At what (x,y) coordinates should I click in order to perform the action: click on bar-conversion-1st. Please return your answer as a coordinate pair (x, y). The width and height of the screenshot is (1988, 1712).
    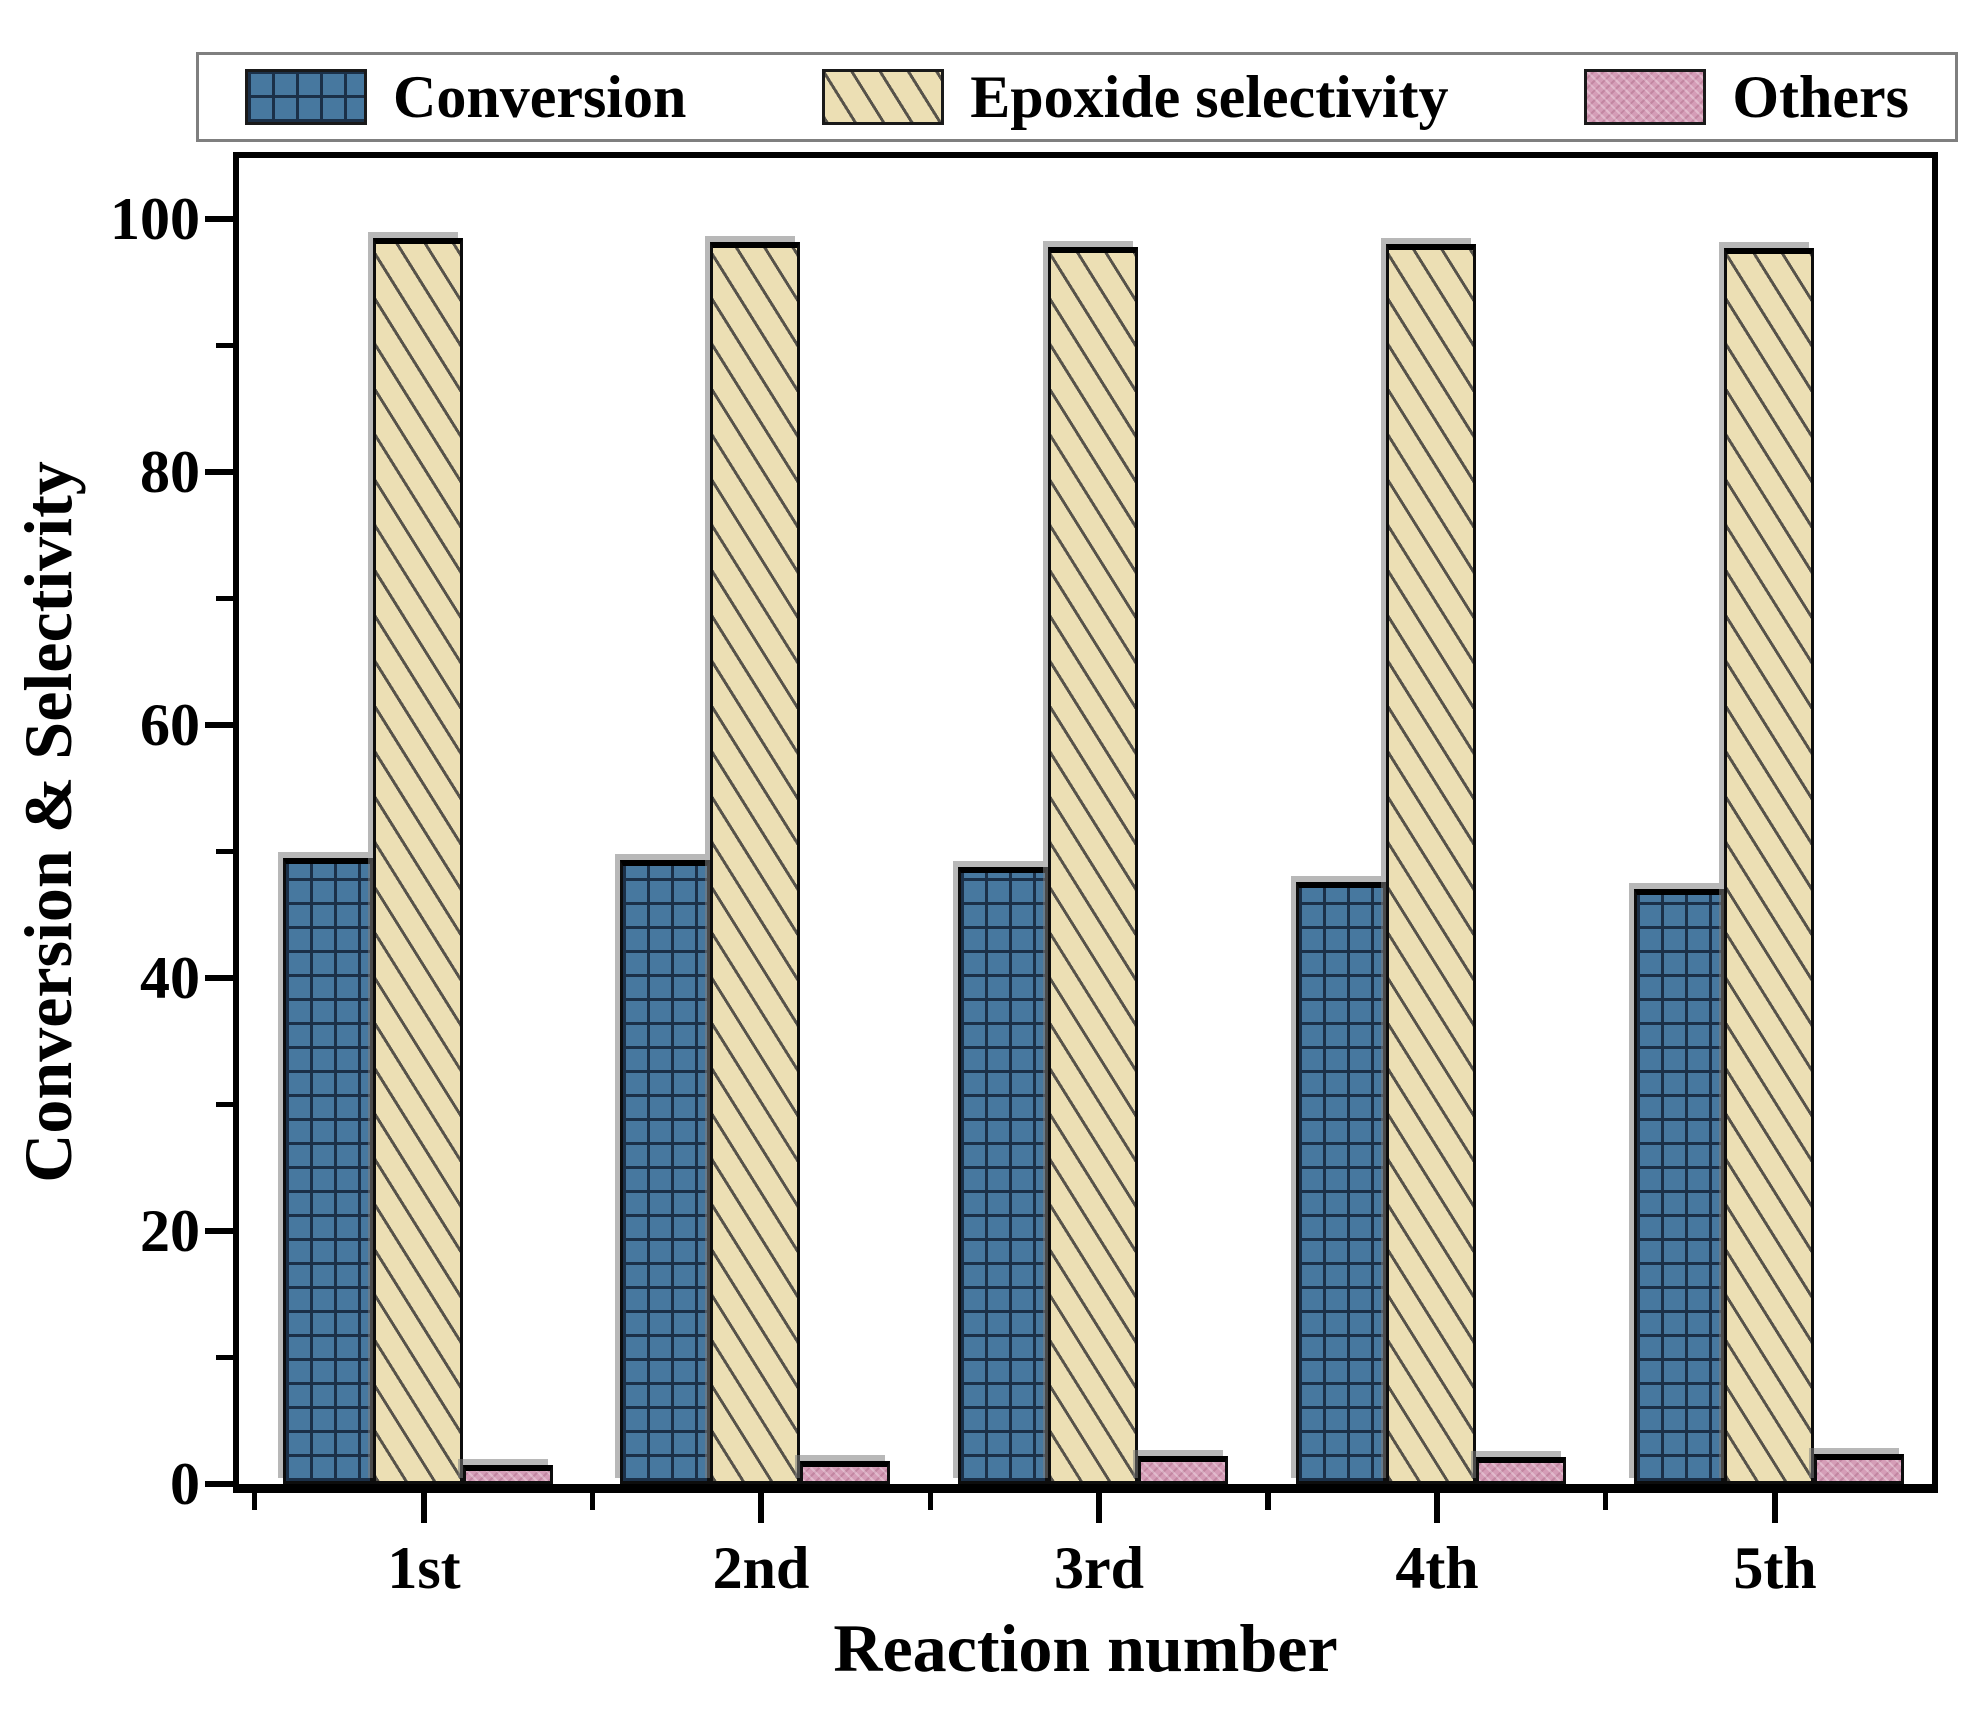
    Looking at the image, I should click on (328, 1171).